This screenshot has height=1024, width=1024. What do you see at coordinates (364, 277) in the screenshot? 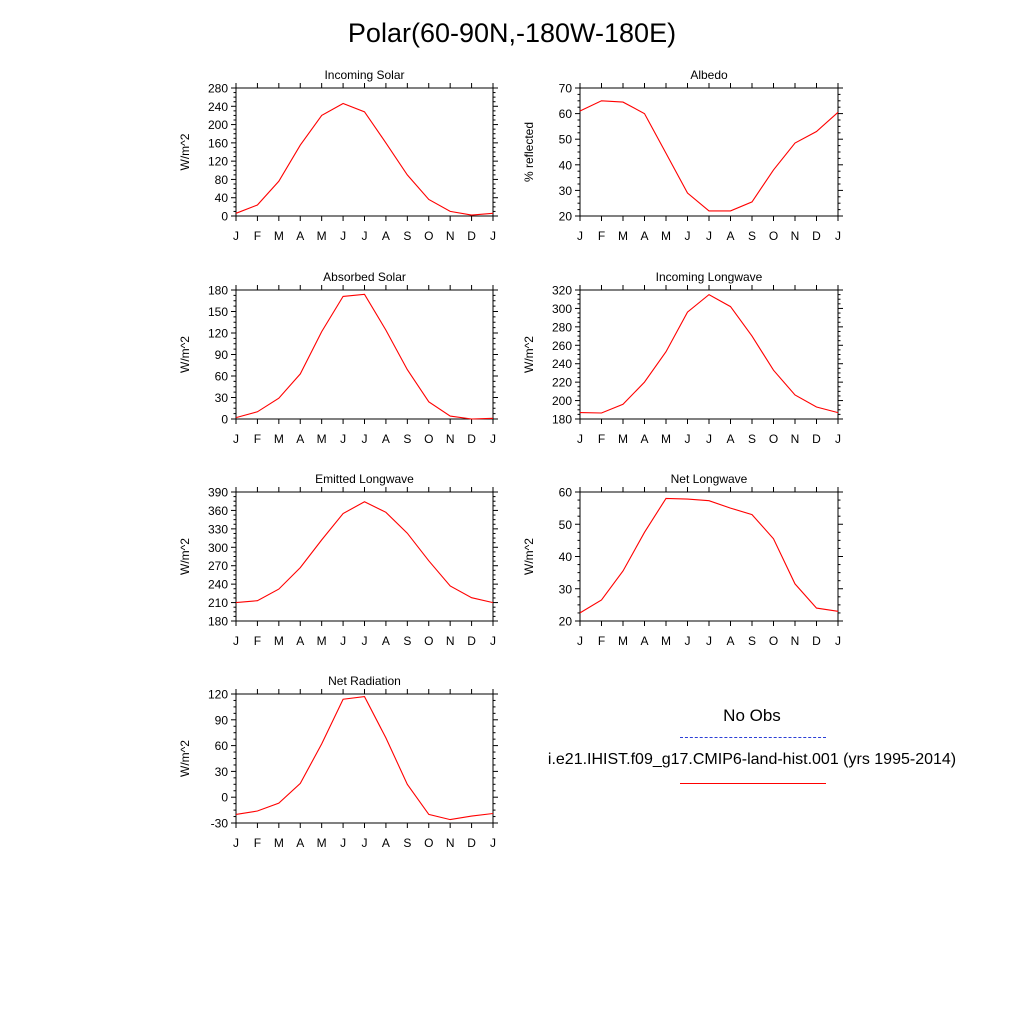
I see `chart-title: Absorbed Solar` at bounding box center [364, 277].